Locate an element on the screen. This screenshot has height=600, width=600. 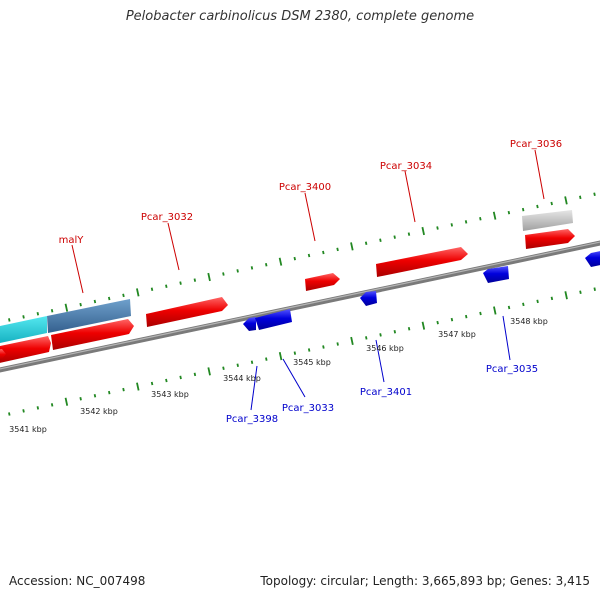
selected-region-malY is located at coordinates (65, 321).